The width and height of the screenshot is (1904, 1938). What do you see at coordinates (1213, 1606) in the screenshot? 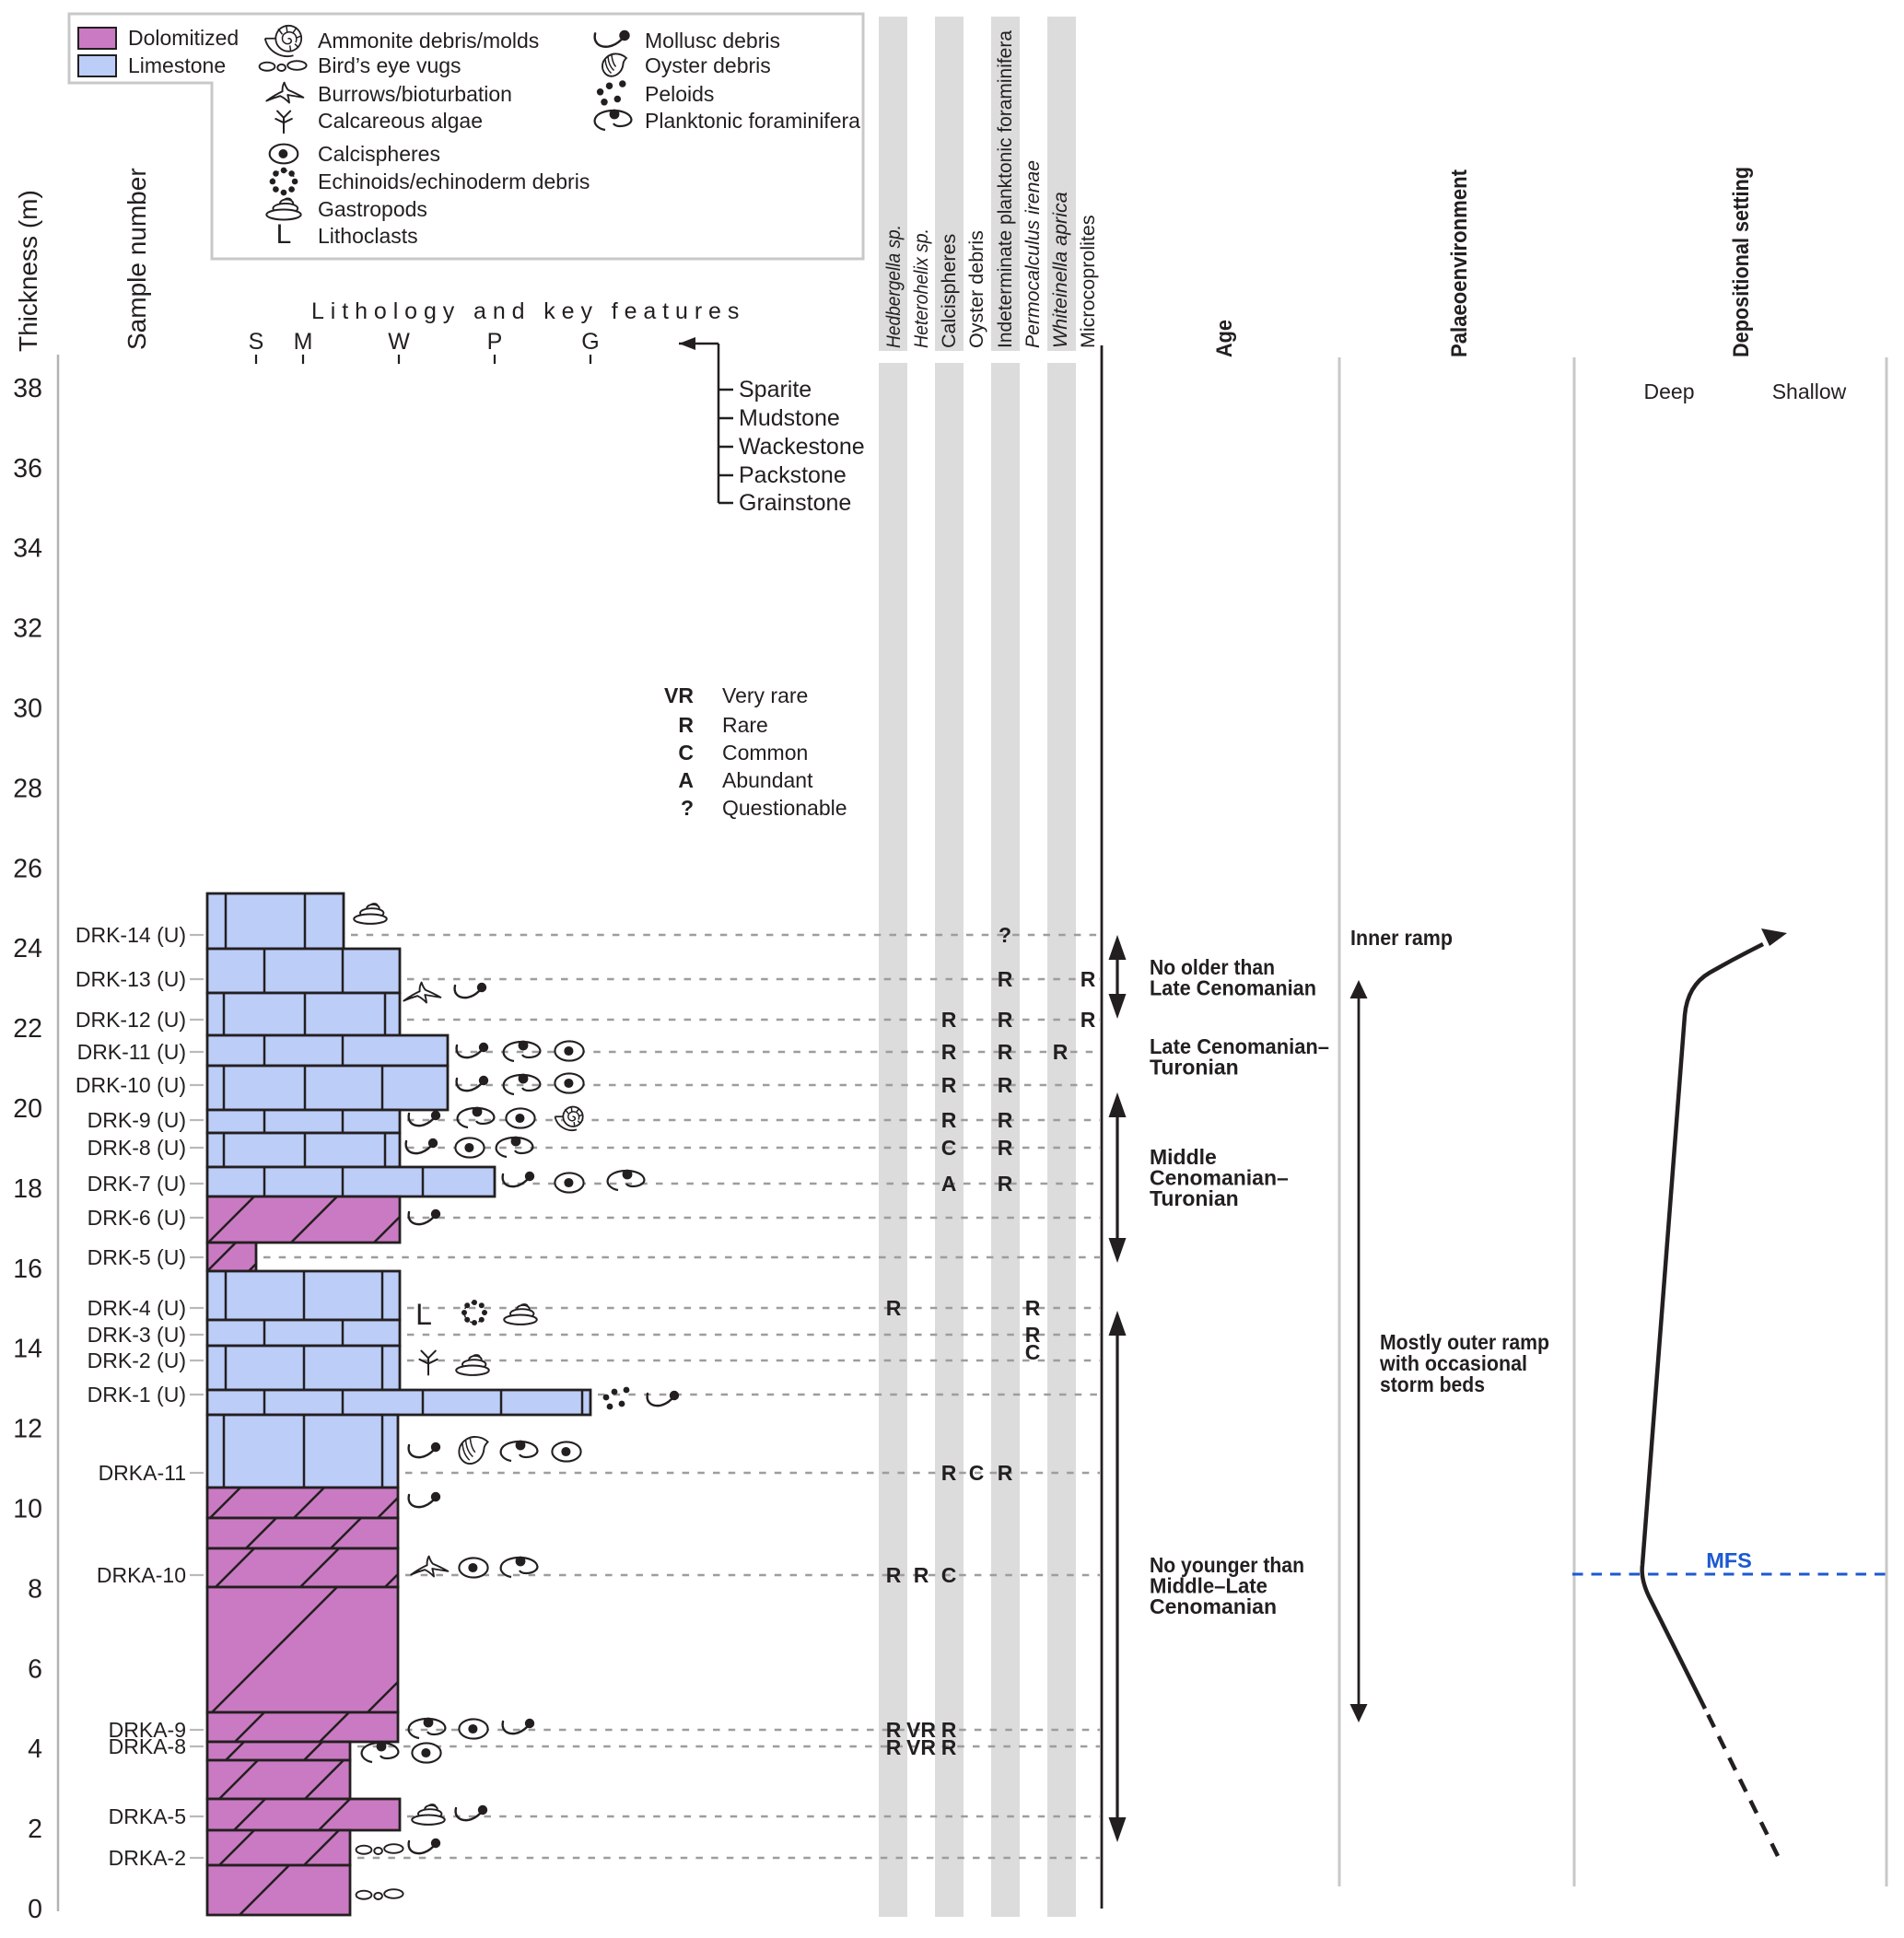
I see `svg-text: Cenomanian` at bounding box center [1213, 1606].